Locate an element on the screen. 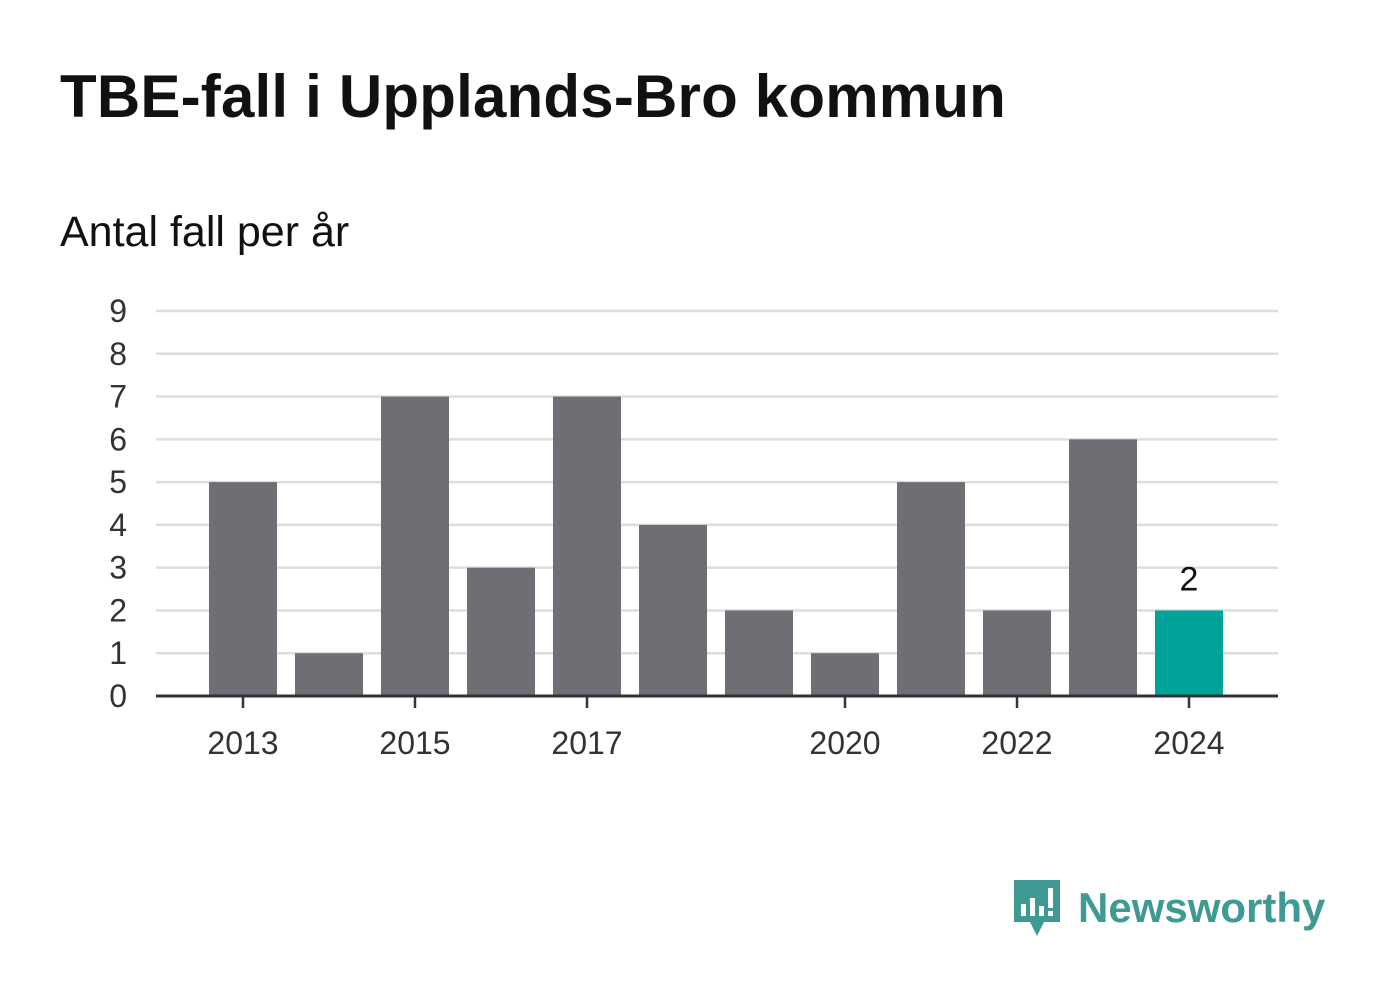 The height and width of the screenshot is (999, 1382). bar-2017 is located at coordinates (587, 546).